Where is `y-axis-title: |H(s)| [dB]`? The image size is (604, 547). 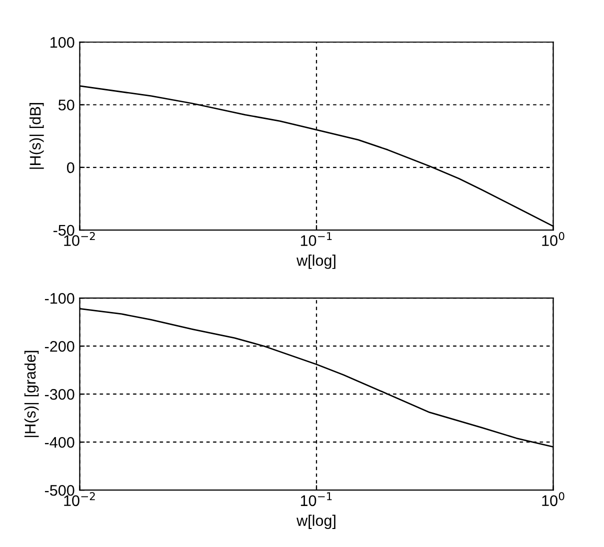 y-axis-title: |H(s)| [dB] is located at coordinates (37, 136).